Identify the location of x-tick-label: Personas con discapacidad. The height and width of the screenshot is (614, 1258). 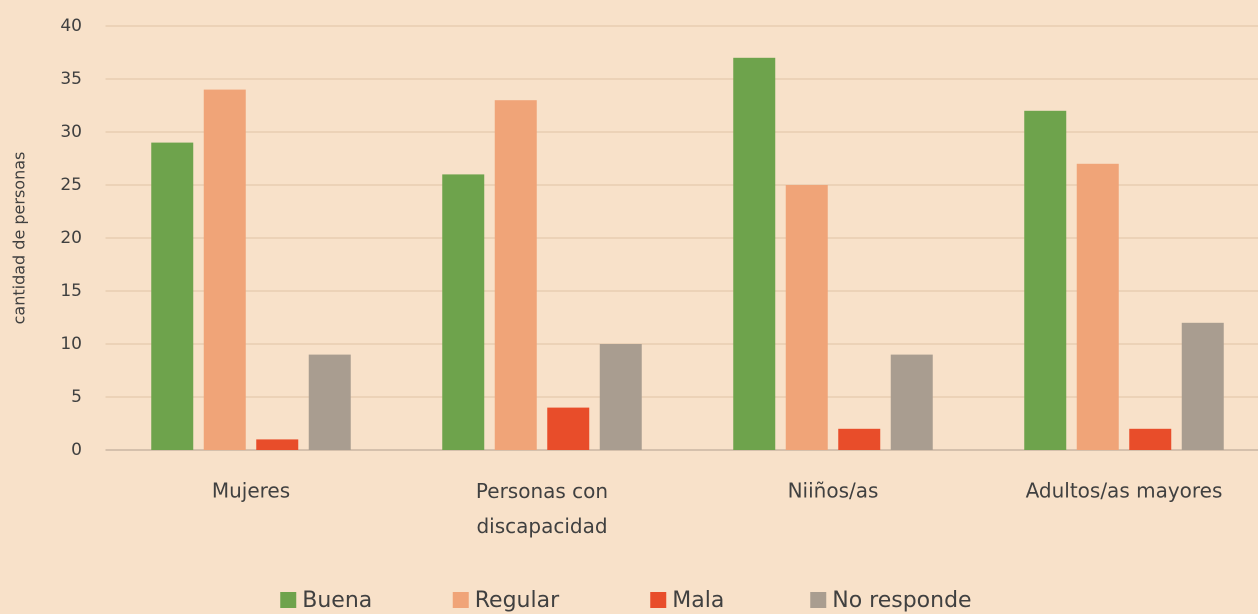
(542, 508).